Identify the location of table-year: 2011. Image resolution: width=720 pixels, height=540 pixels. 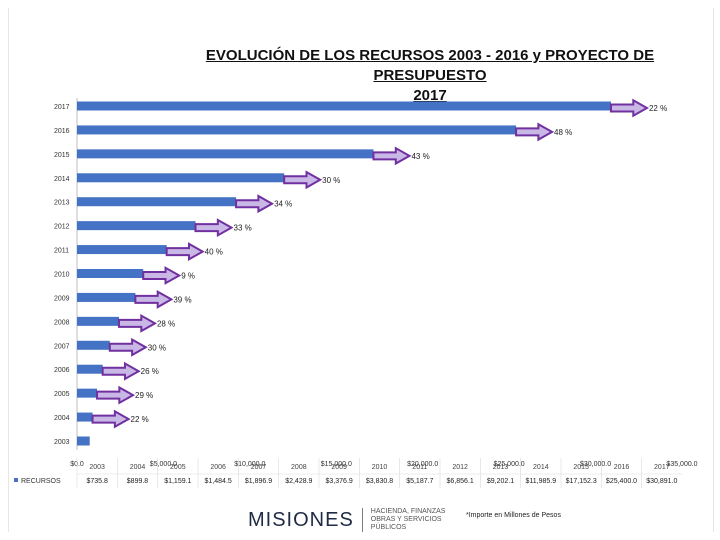
(419, 467).